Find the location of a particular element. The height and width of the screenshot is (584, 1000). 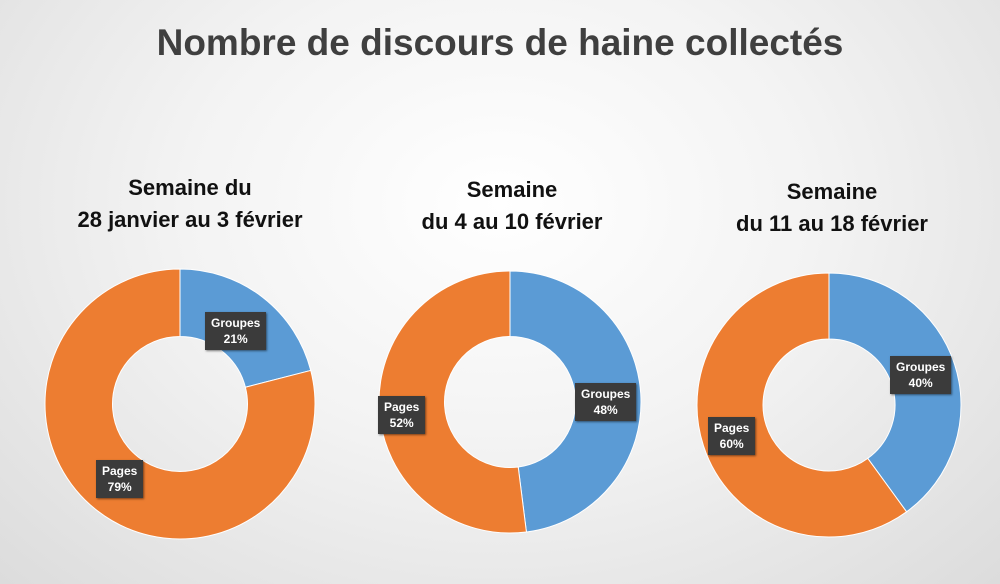

data-label-value: 79% is located at coordinates (119, 487).